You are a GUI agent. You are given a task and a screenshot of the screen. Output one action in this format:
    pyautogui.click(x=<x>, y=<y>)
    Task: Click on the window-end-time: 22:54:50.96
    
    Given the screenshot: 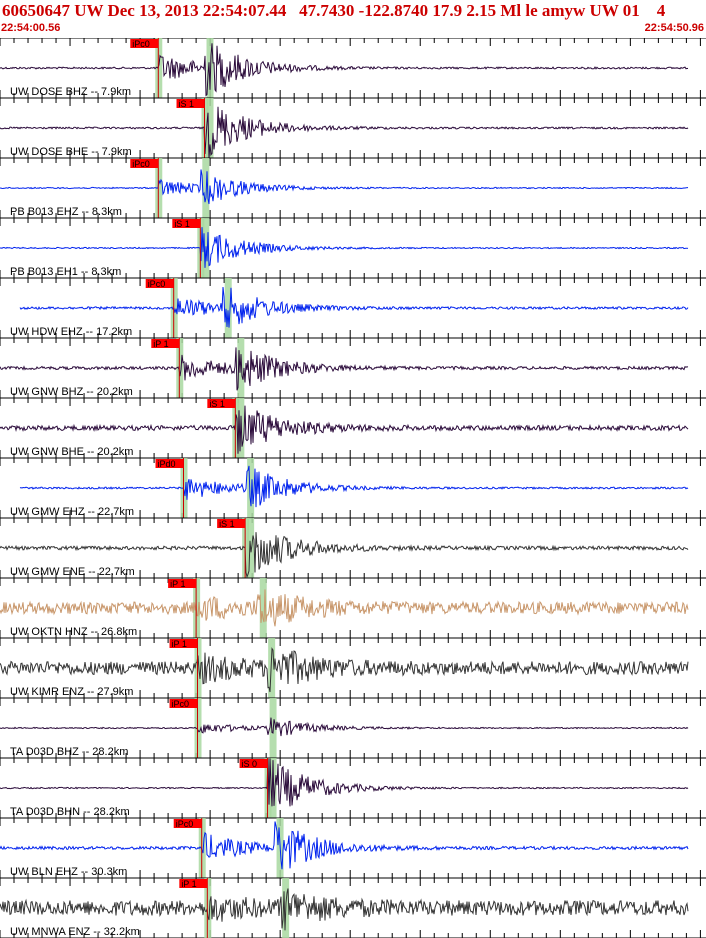 What is the action you would take?
    pyautogui.click(x=674, y=28)
    